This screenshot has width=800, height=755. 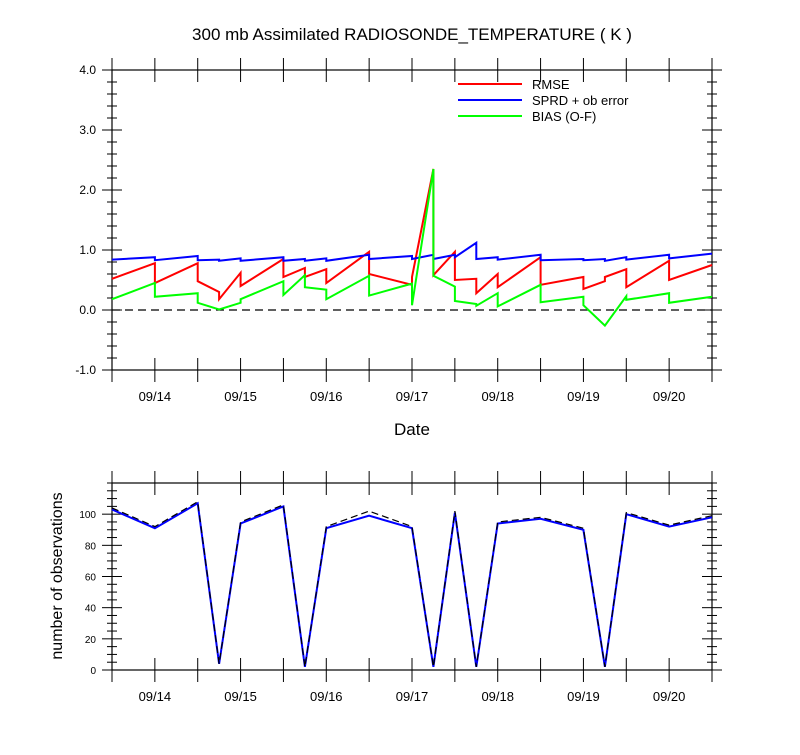 What do you see at coordinates (497, 396) in the screenshot?
I see `top-chart-x-tick-label: 09/18` at bounding box center [497, 396].